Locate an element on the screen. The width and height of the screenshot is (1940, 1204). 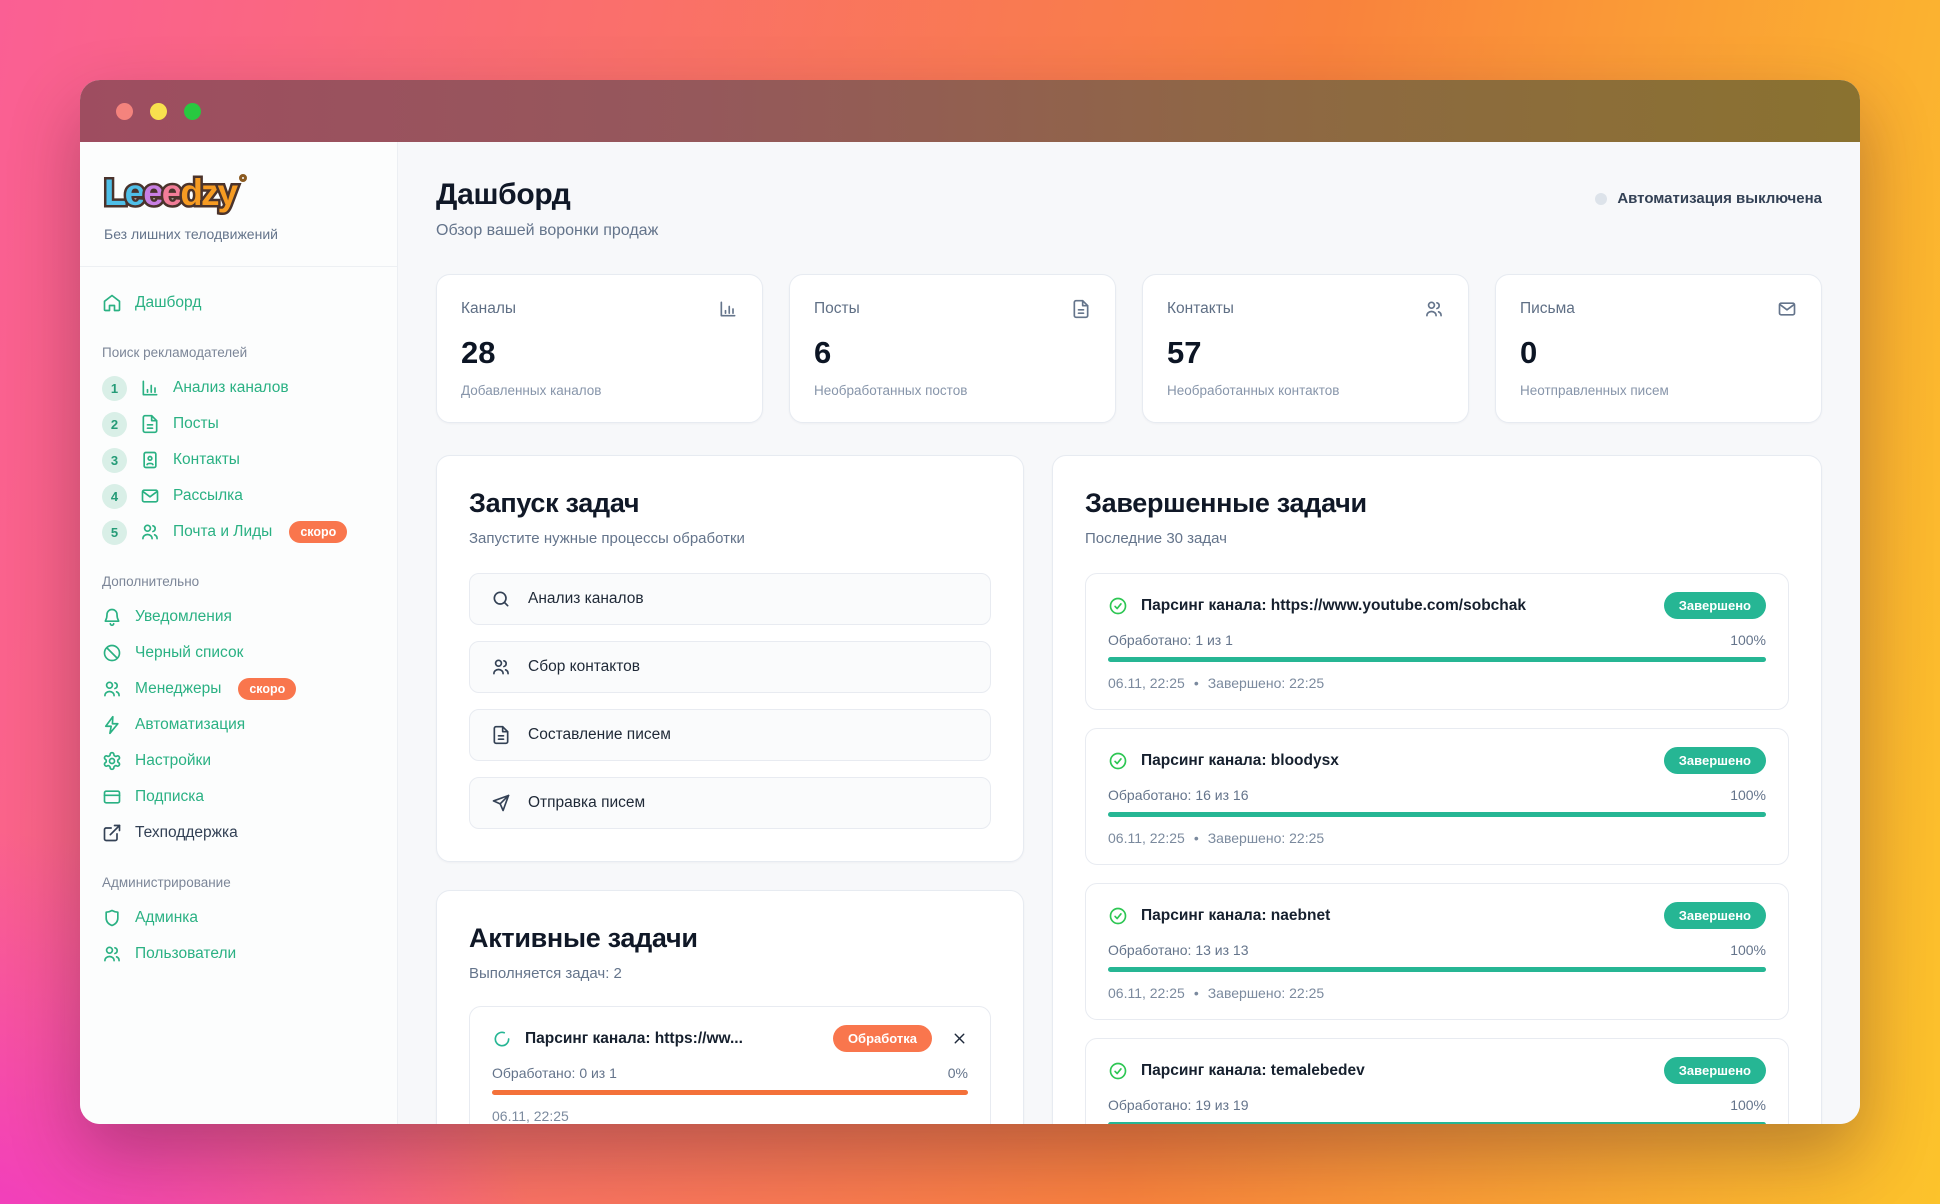
sidebar-item-label: Почта и Лиды is located at coordinates (223, 531).